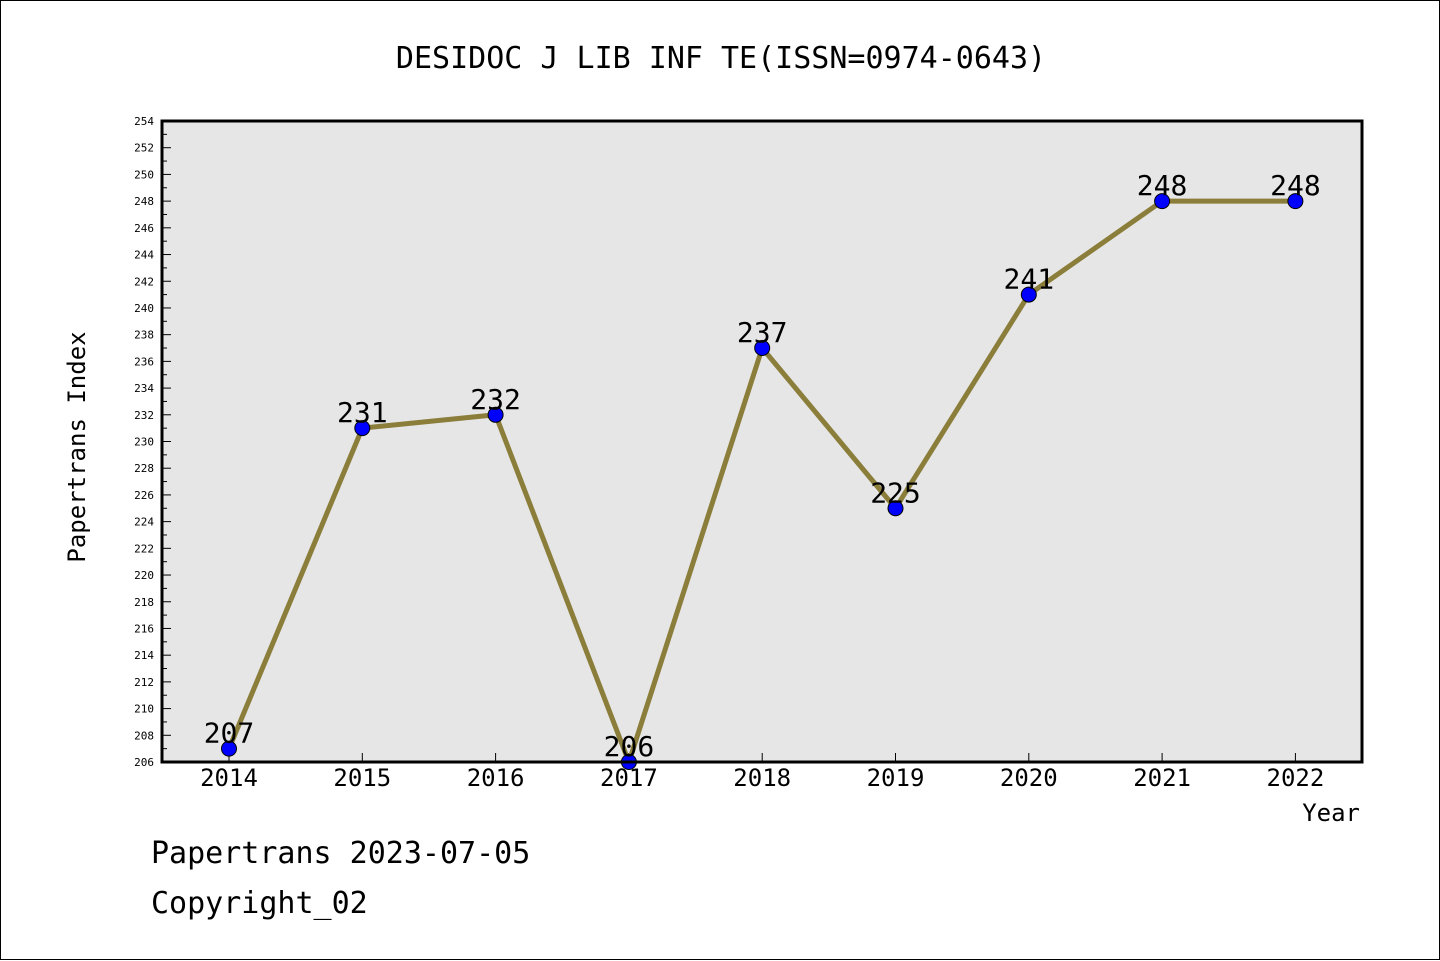 This screenshot has width=1440, height=961. What do you see at coordinates (341, 853) in the screenshot?
I see `footer-date-line: Papertrans 2023-07-05` at bounding box center [341, 853].